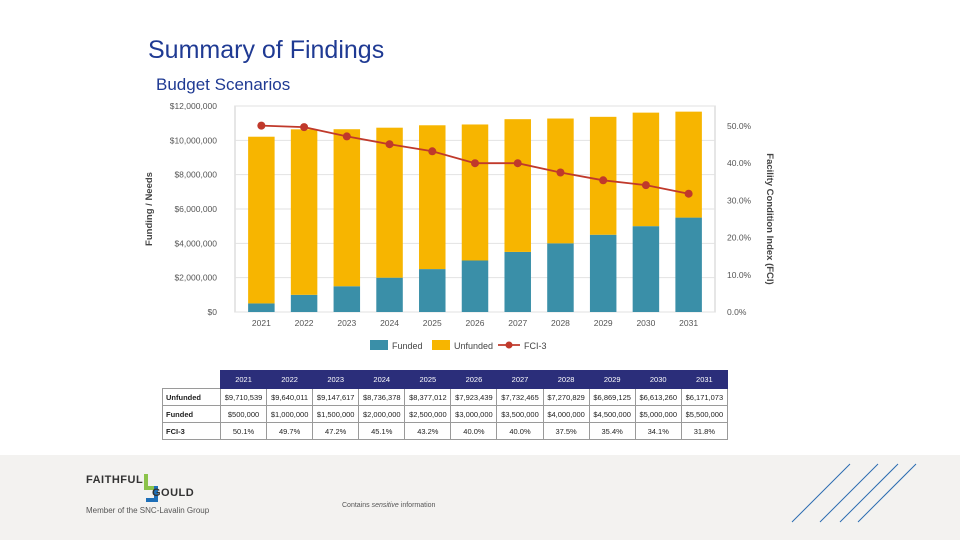  What do you see at coordinates (243, 414) in the screenshot?
I see `table-cell: $500,000` at bounding box center [243, 414].